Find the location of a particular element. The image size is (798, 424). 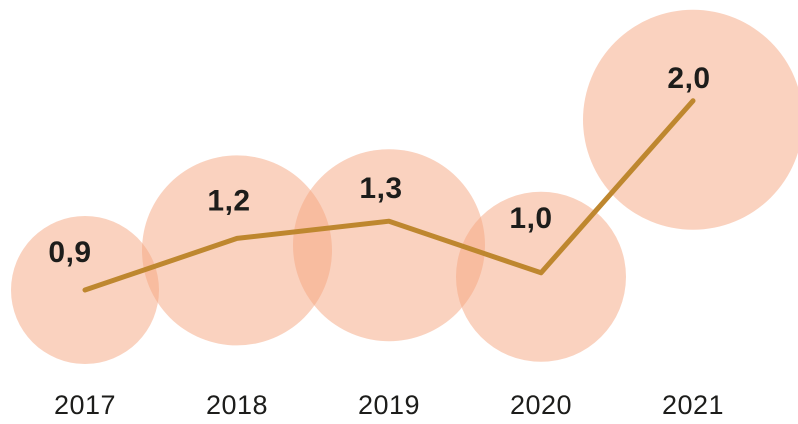

x-axis-label-2021: 2021 is located at coordinates (693, 405).